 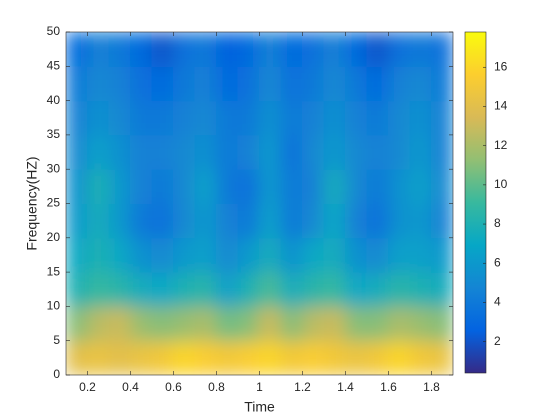 I want to click on x-tick-label: 0.2, so click(x=87, y=387).